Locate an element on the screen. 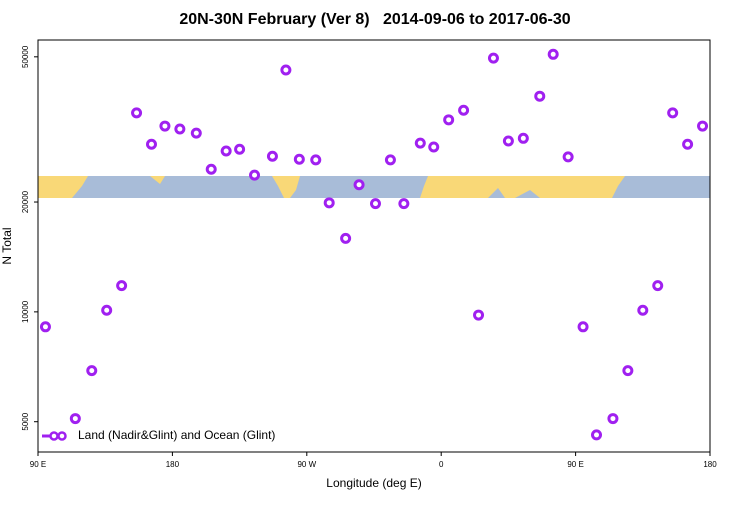 Image resolution: width=750 pixels, height=505 pixels. y-tick-label: 20000 is located at coordinates (25, 201).